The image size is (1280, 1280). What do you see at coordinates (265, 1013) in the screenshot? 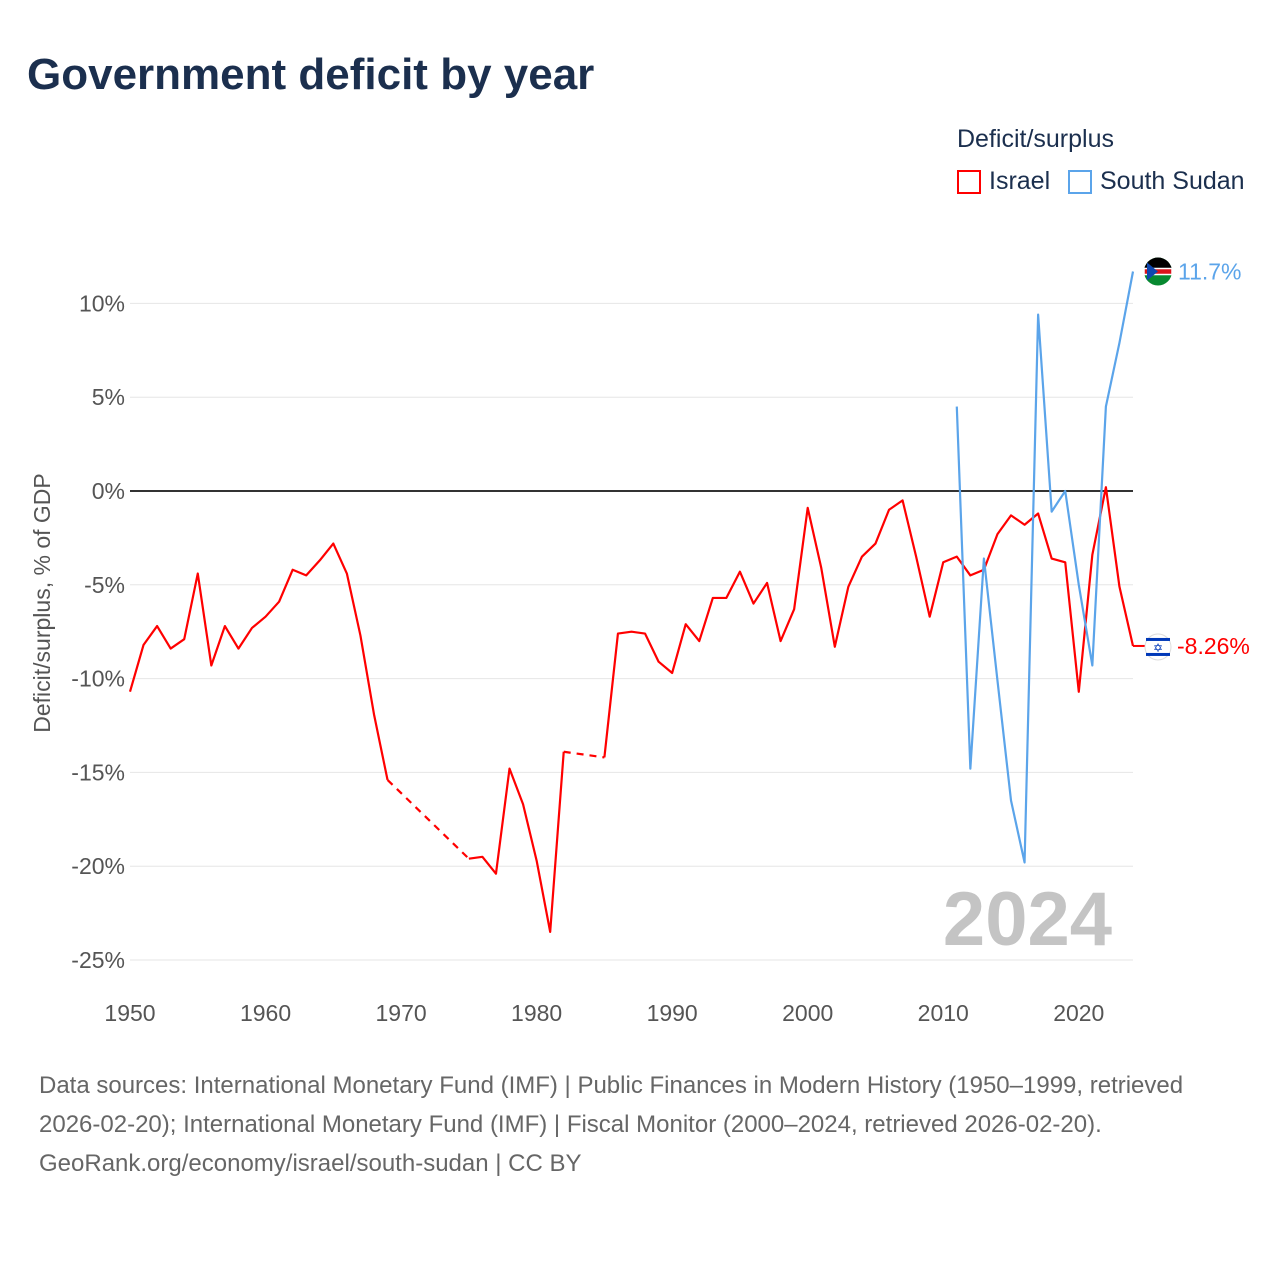
I see `x-tick-label: 1960` at bounding box center [265, 1013].